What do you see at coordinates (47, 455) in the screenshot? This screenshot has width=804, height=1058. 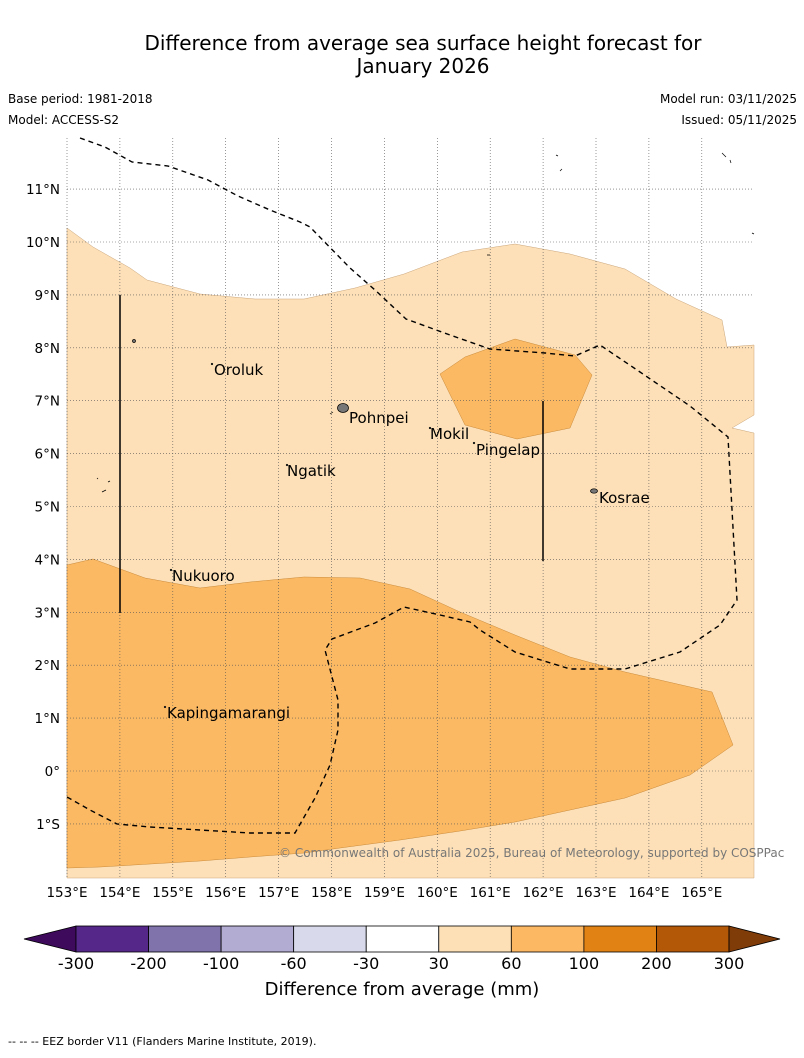 I see `lat-tick-label: 6°N` at bounding box center [47, 455].